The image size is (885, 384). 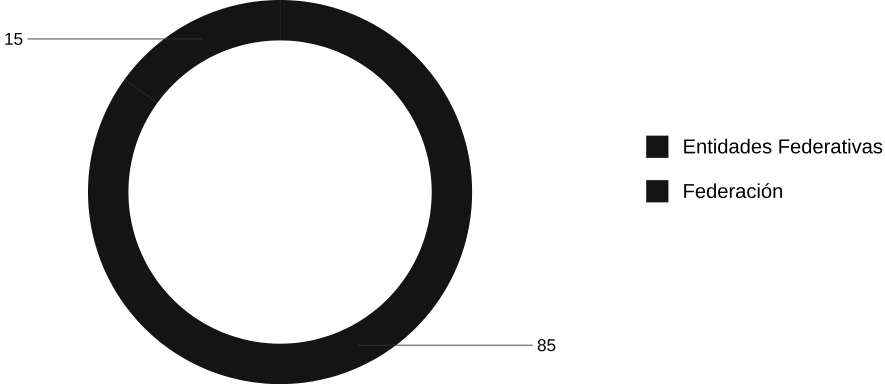 I want to click on legend-label: Federación, so click(x=733, y=190).